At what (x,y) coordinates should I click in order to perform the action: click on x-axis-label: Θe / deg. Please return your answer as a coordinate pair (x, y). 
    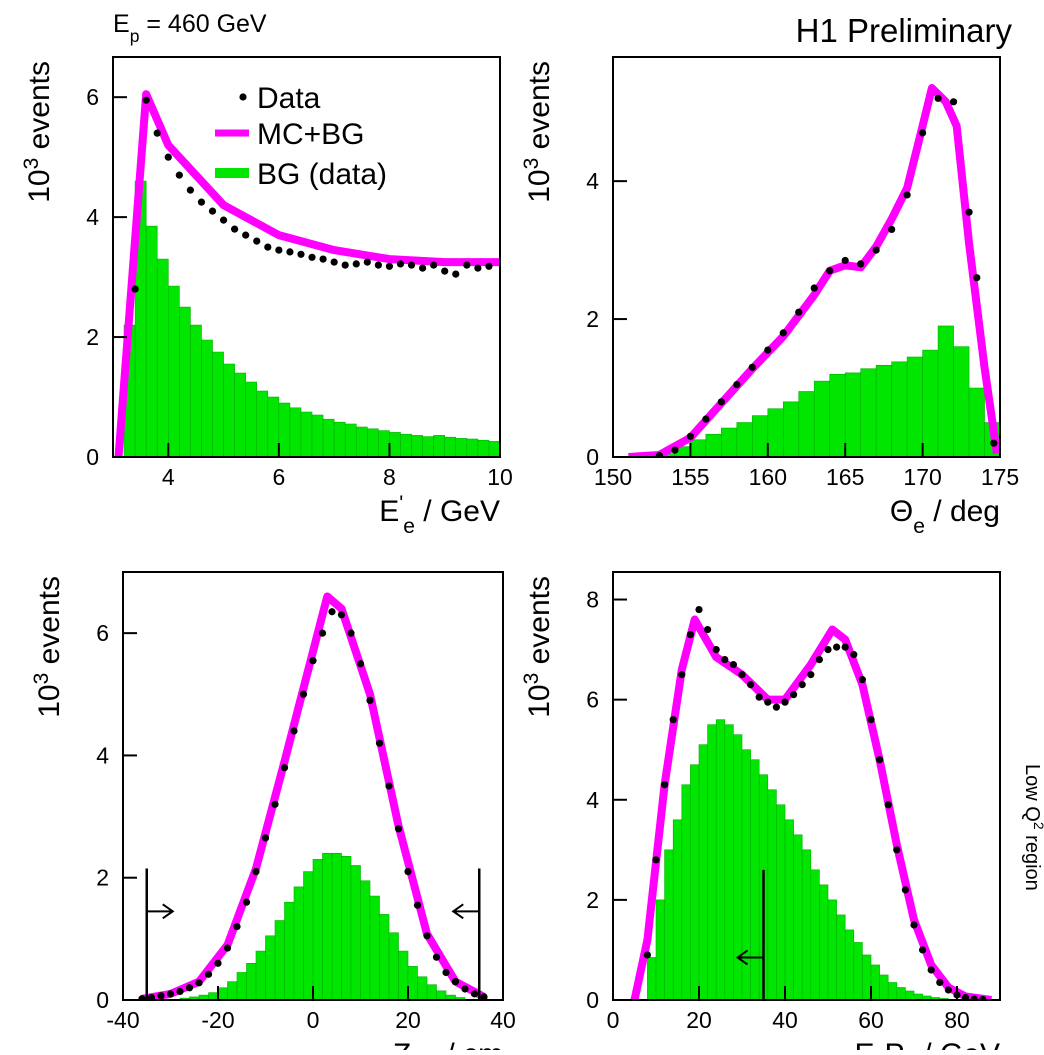
    Looking at the image, I should click on (945, 516).